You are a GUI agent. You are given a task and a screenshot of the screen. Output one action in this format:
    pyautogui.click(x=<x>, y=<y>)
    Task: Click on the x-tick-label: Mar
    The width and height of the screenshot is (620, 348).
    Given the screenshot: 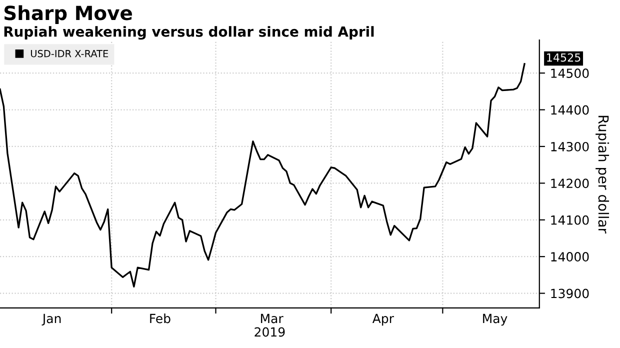 What is the action you would take?
    pyautogui.click(x=272, y=319)
    